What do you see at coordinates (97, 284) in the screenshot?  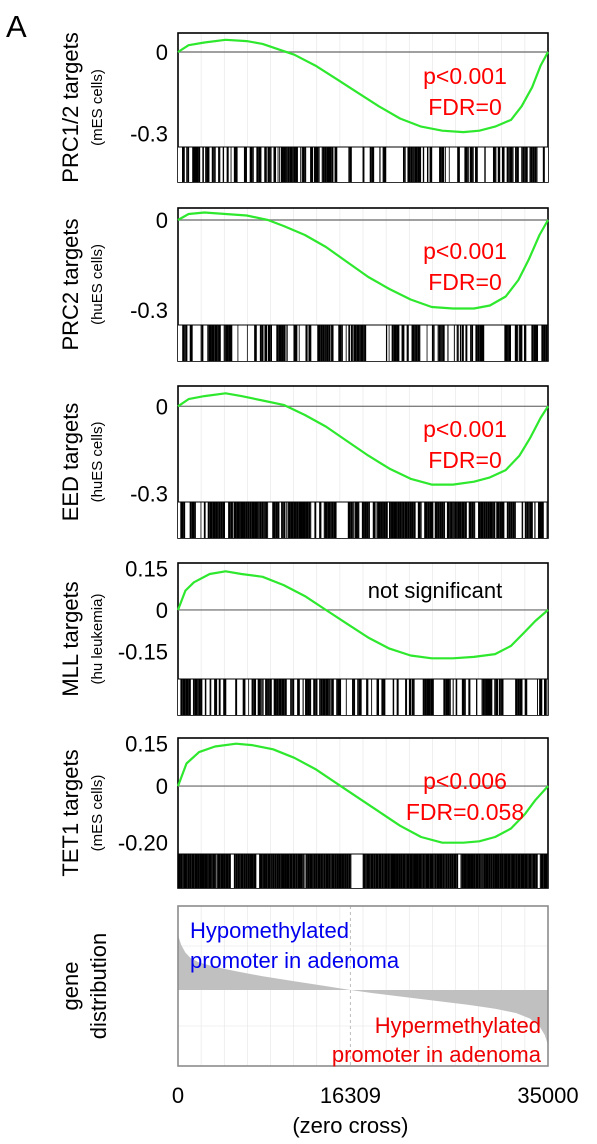 I see `y-axis-sublabel: (huES cells)` at bounding box center [97, 284].